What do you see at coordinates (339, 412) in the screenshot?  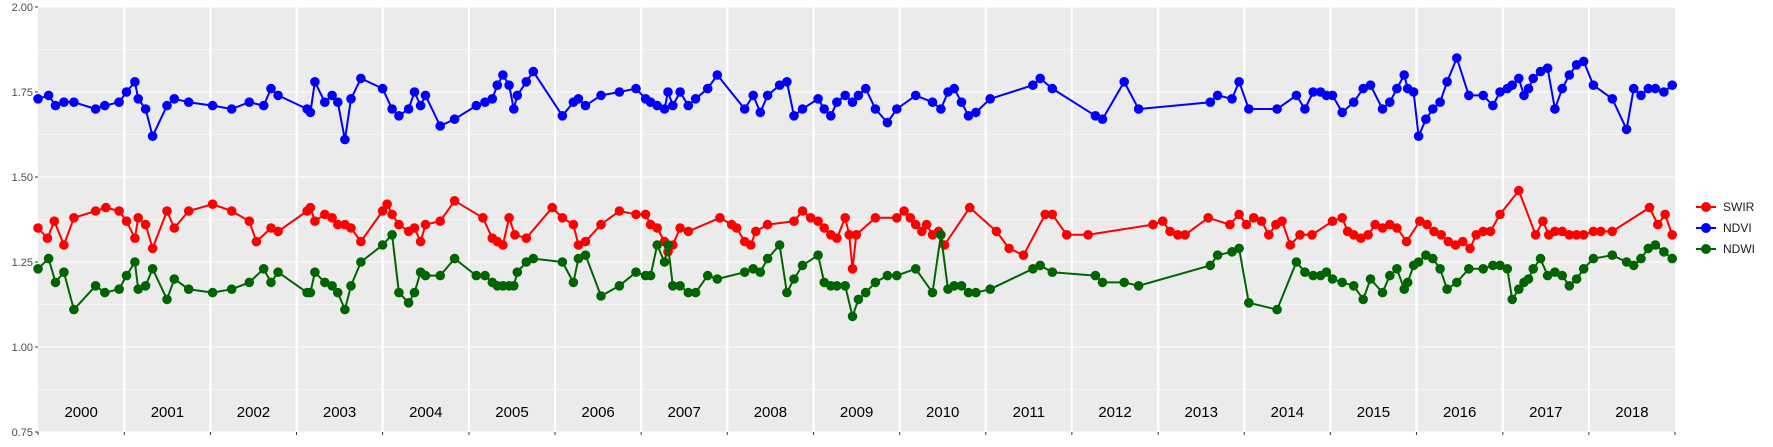 I see `year-label: 2003` at bounding box center [339, 412].